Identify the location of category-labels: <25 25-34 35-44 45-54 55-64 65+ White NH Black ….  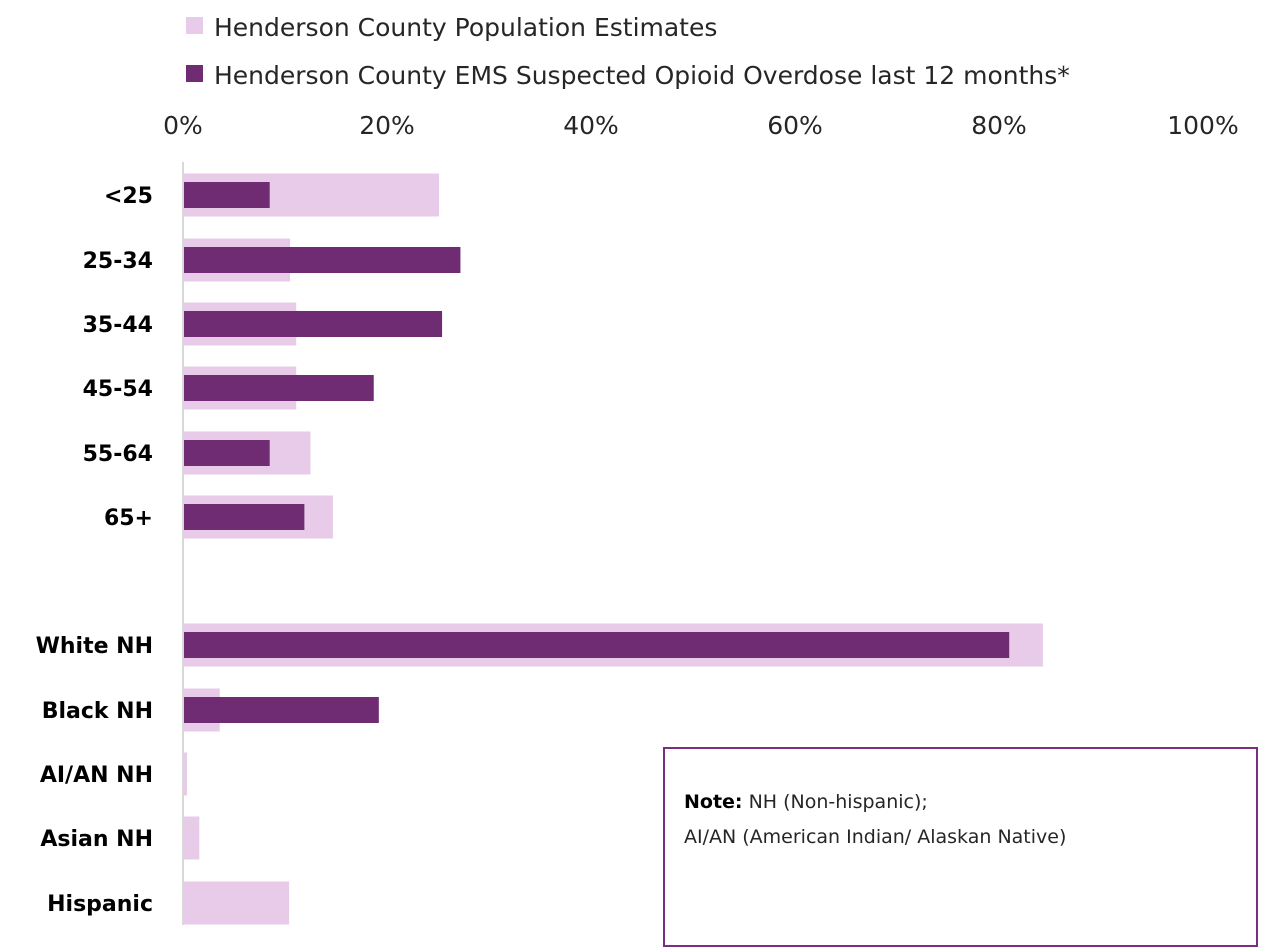
(94, 550).